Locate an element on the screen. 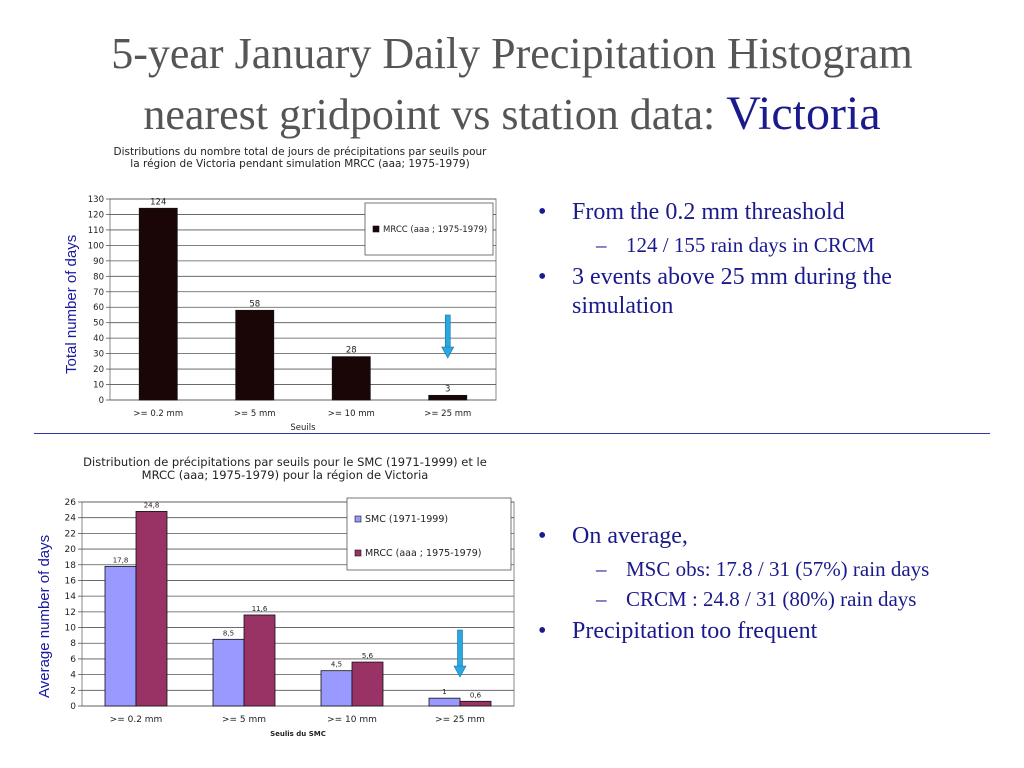  chart2-xtick-label: >= 25 mm is located at coordinates (460, 720).